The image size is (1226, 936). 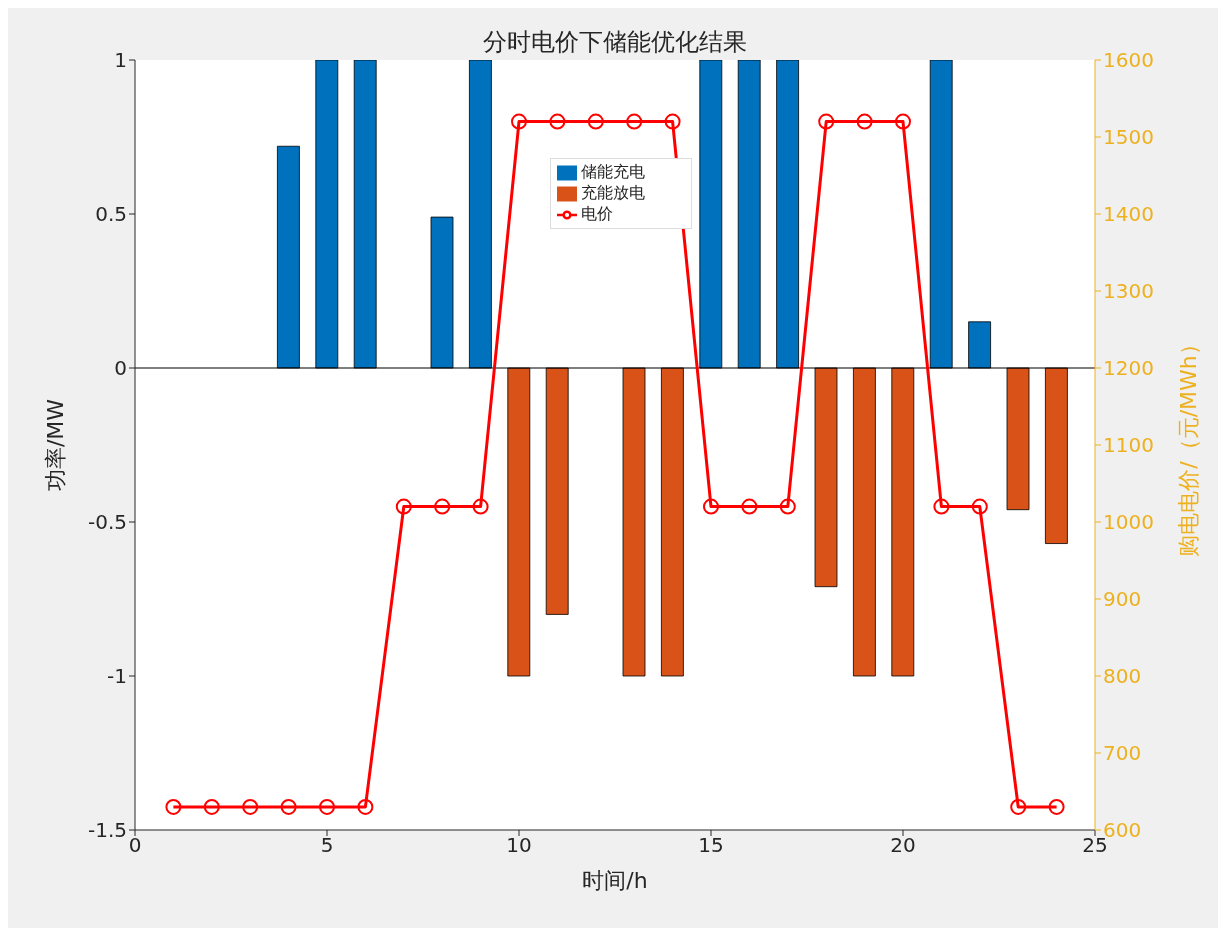 I want to click on x-tick-label: 10, so click(x=519, y=845).